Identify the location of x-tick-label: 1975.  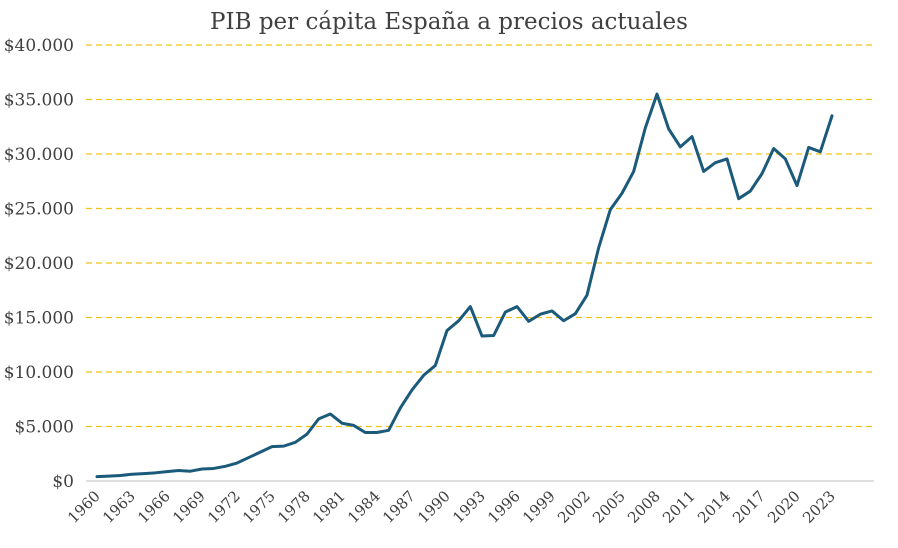
(259, 507).